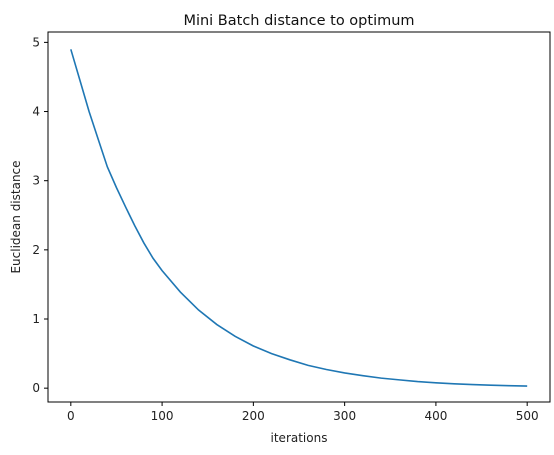  Describe the element at coordinates (253, 416) in the screenshot. I see `x-tick-label: 200` at that location.